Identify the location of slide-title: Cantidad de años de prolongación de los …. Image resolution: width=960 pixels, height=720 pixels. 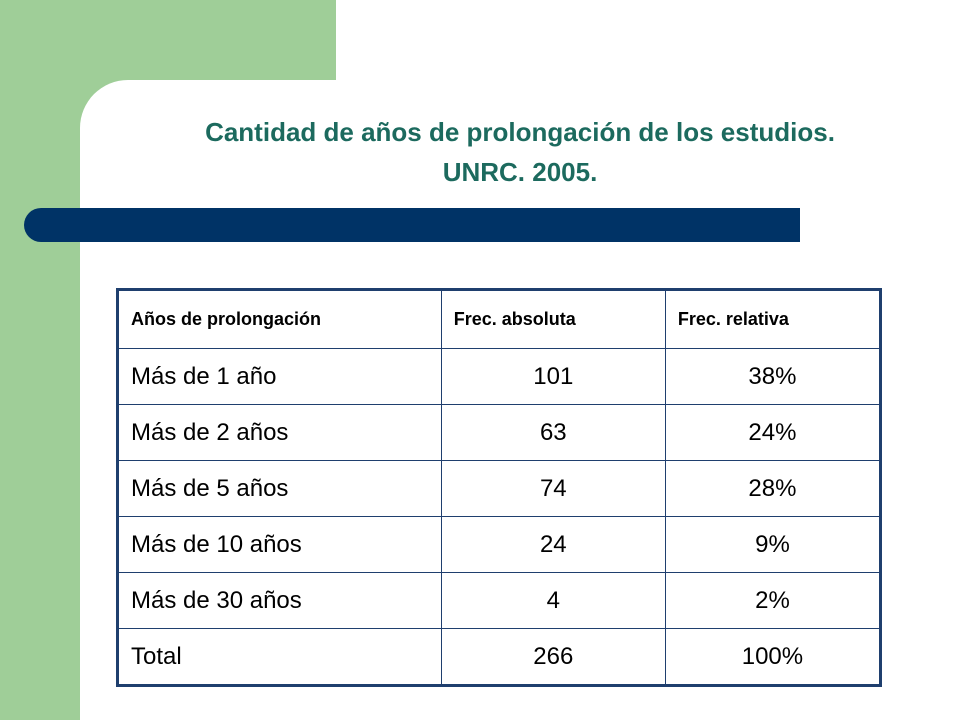
(520, 152).